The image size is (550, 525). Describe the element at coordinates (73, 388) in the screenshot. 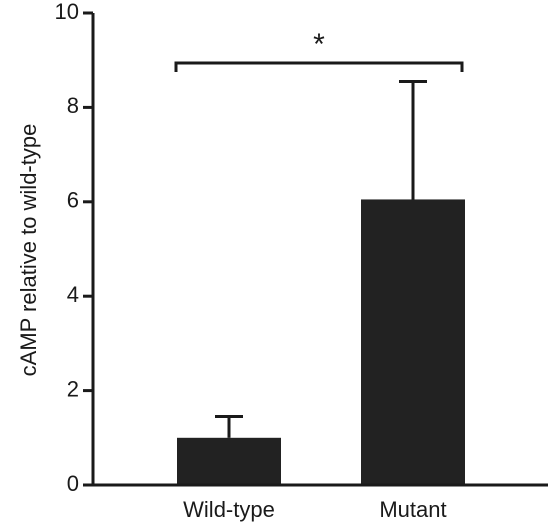

I see `y-tick-label: 2` at that location.